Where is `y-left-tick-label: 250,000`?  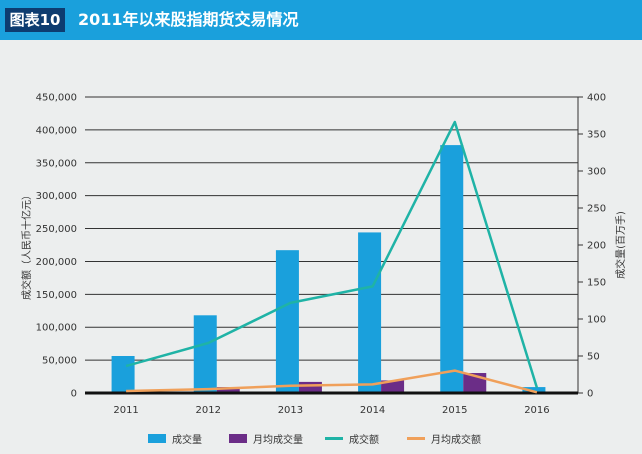 y-left-tick-label: 250,000 is located at coordinates (56, 229).